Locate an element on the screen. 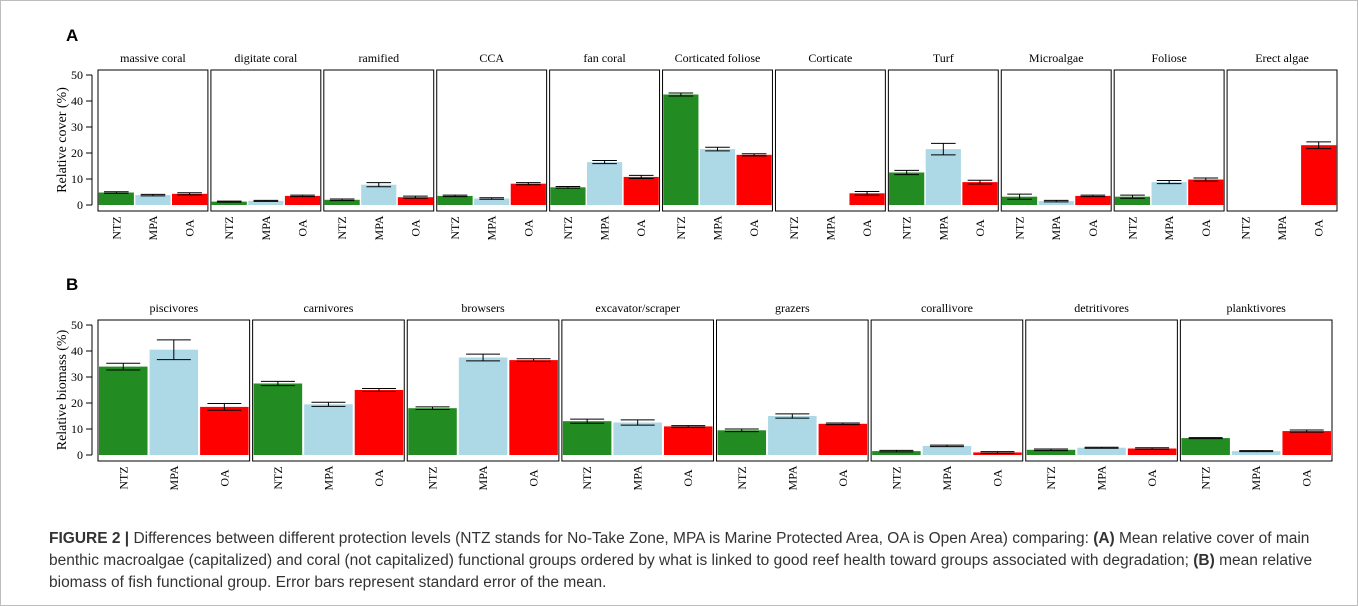 This screenshot has width=1358, height=606. y-tick-label: 10 is located at coordinates (77, 179).